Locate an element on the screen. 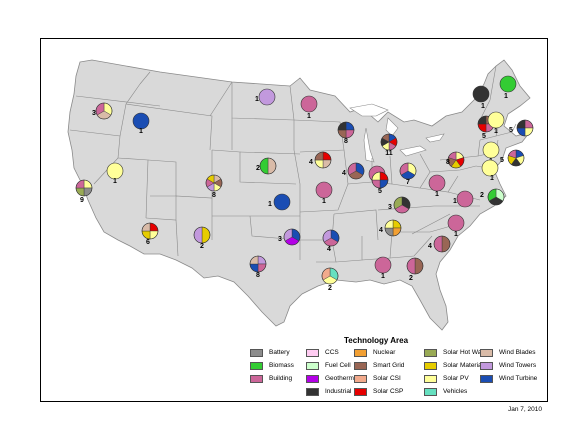 The height and width of the screenshot is (447, 578). legend-label: Solar Hot Water is located at coordinates (466, 352).